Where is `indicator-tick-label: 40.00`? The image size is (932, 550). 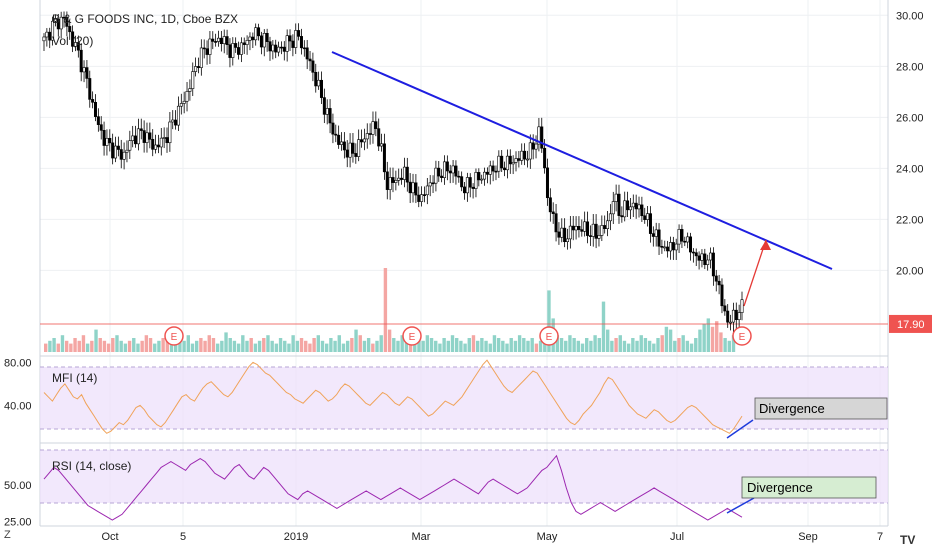 indicator-tick-label: 40.00 is located at coordinates (18, 406).